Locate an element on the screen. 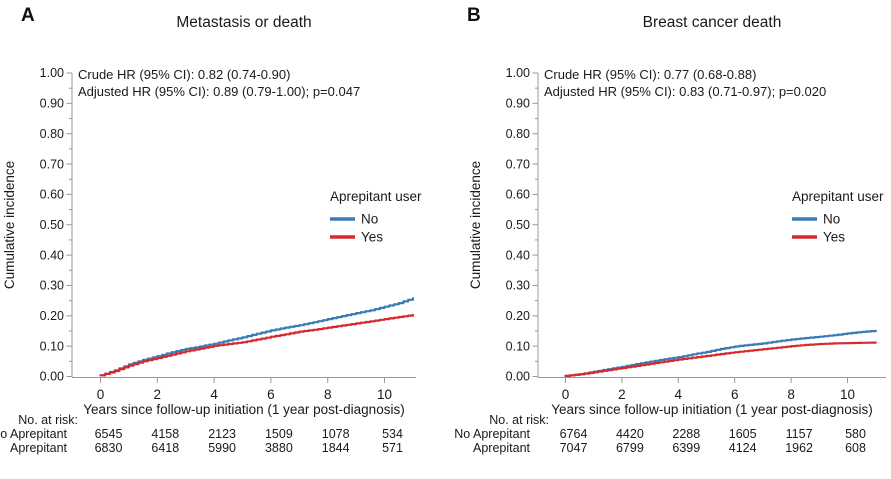 Image resolution: width=891 pixels, height=479 pixels. hr-annotation-line: Crude HR (95% CI): 0.82 (0.74-0.90) is located at coordinates (184, 74).